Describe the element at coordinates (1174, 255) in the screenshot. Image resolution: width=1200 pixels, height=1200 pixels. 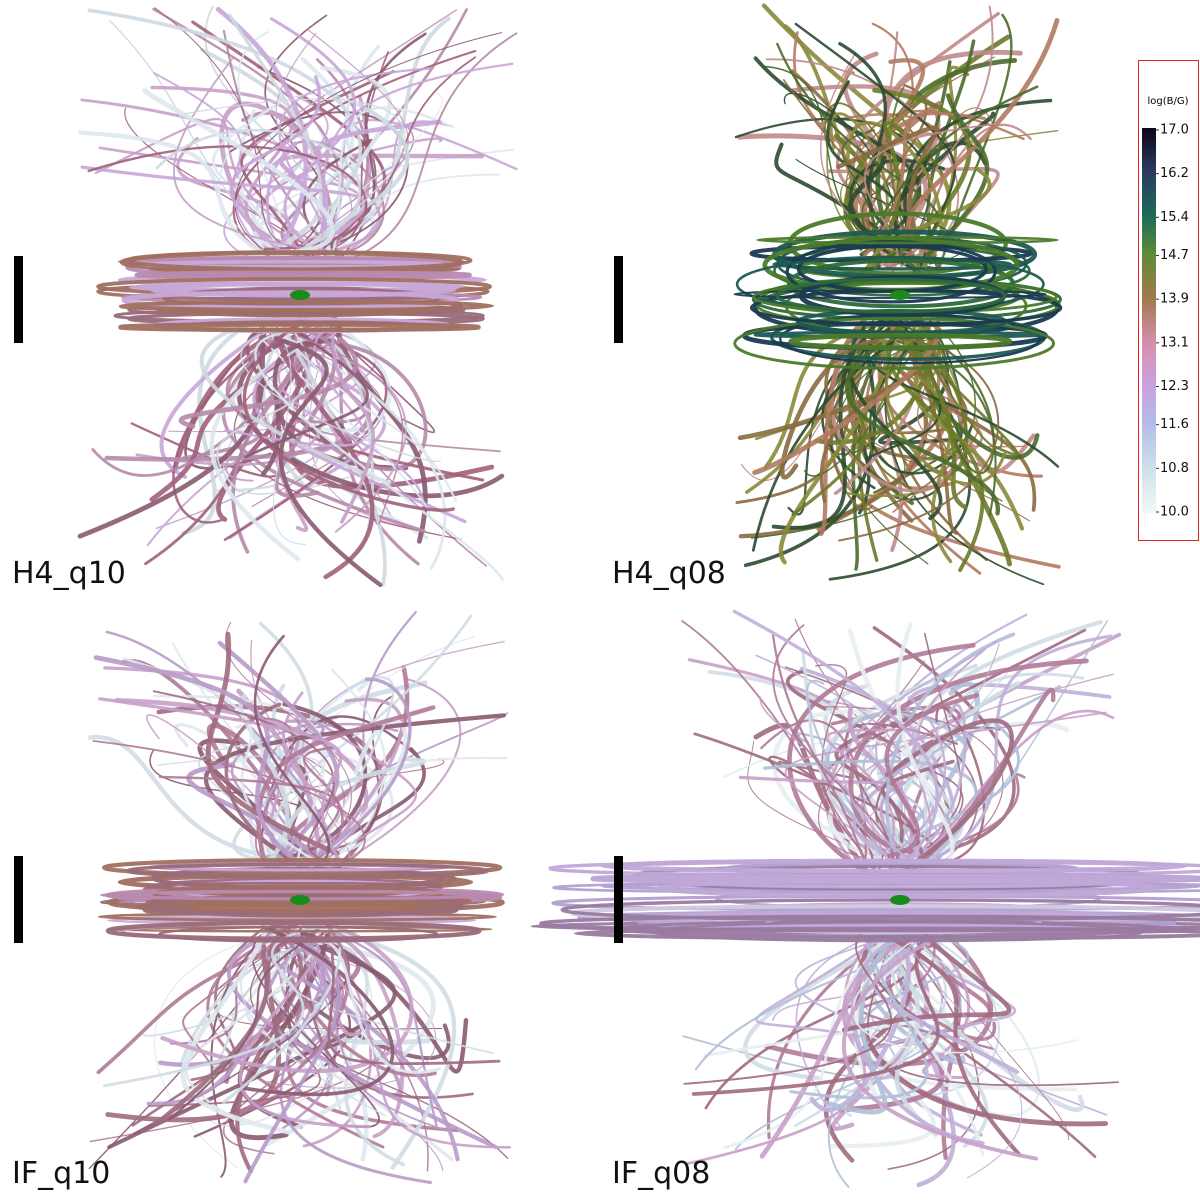
I see `colorbar-tick-label: 14.7` at that location.